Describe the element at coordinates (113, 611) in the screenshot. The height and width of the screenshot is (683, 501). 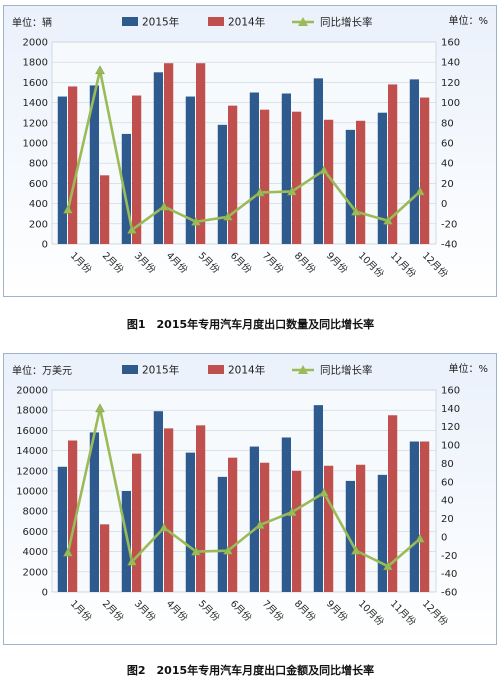
I see `x-category-label: 2月份` at that location.